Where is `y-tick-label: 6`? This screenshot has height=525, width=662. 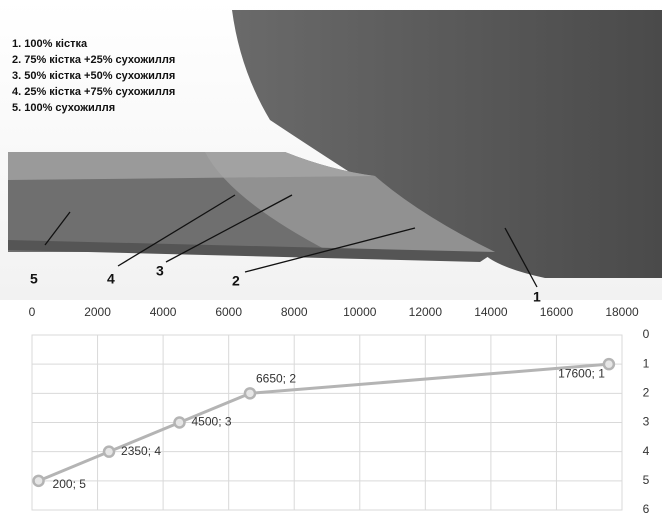
y-tick-label: 6 is located at coordinates (646, 509).